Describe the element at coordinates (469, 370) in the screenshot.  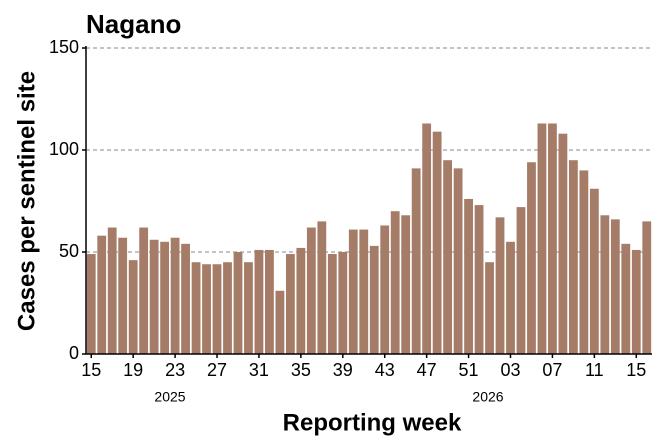
I see `x-tick-label: 51` at that location.